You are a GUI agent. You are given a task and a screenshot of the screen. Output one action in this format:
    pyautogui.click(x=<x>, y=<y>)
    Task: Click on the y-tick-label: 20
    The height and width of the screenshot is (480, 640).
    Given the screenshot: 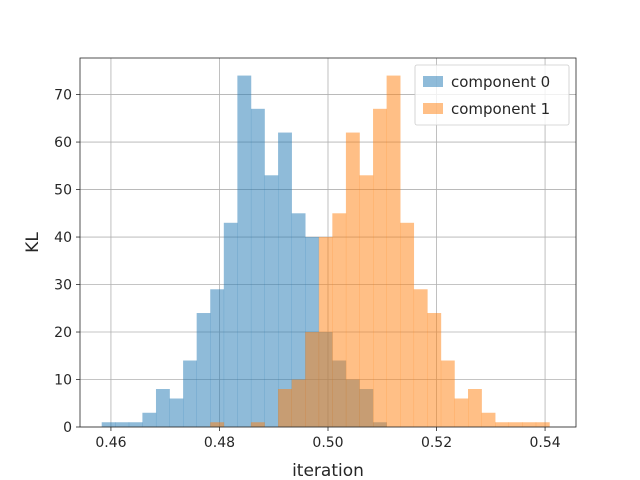 What is the action you would take?
    pyautogui.click(x=63, y=333)
    